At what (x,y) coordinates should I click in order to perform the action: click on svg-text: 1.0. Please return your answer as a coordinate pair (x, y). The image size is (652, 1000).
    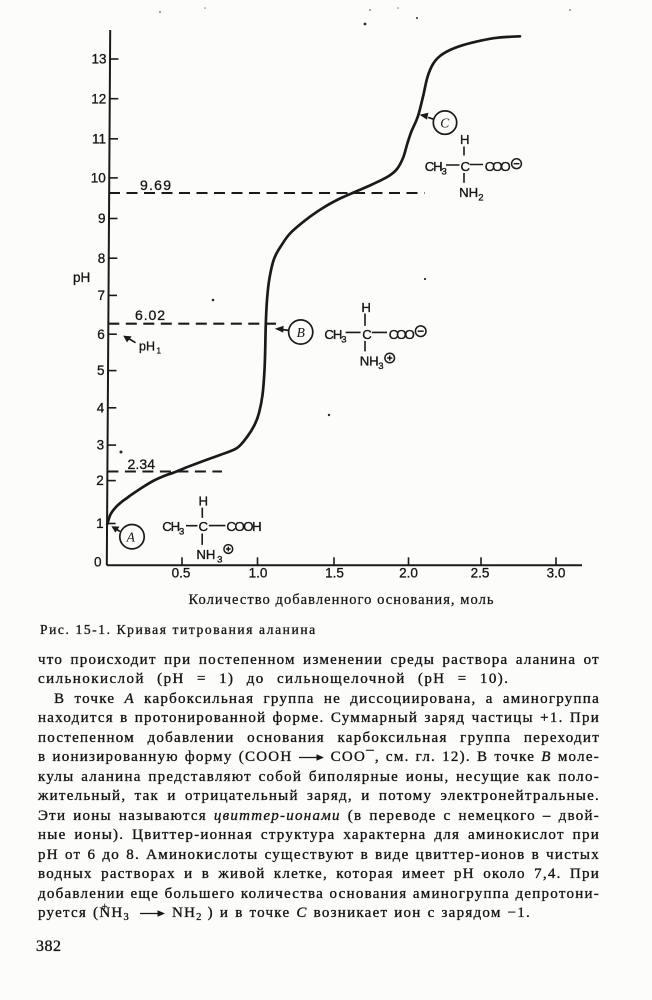
    Looking at the image, I should click on (258, 573).